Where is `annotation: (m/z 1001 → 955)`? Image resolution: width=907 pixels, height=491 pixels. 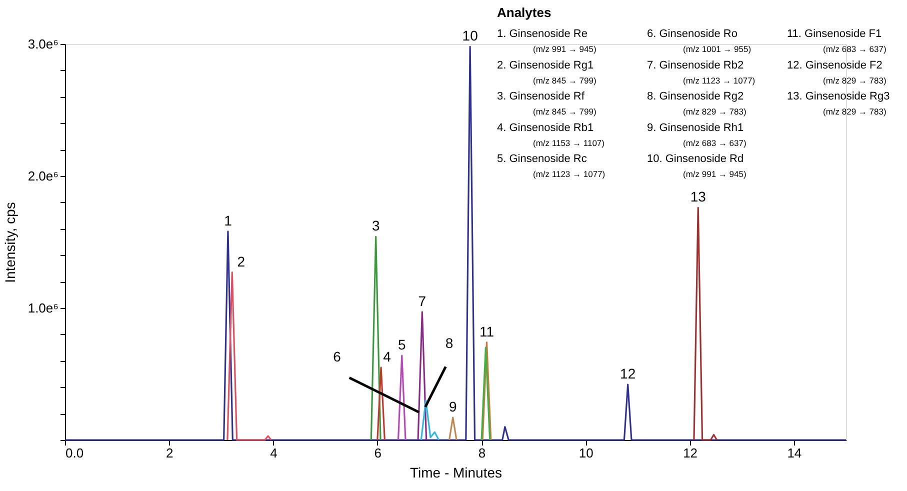 annotation: (m/z 1001 → 955) is located at coordinates (717, 49).